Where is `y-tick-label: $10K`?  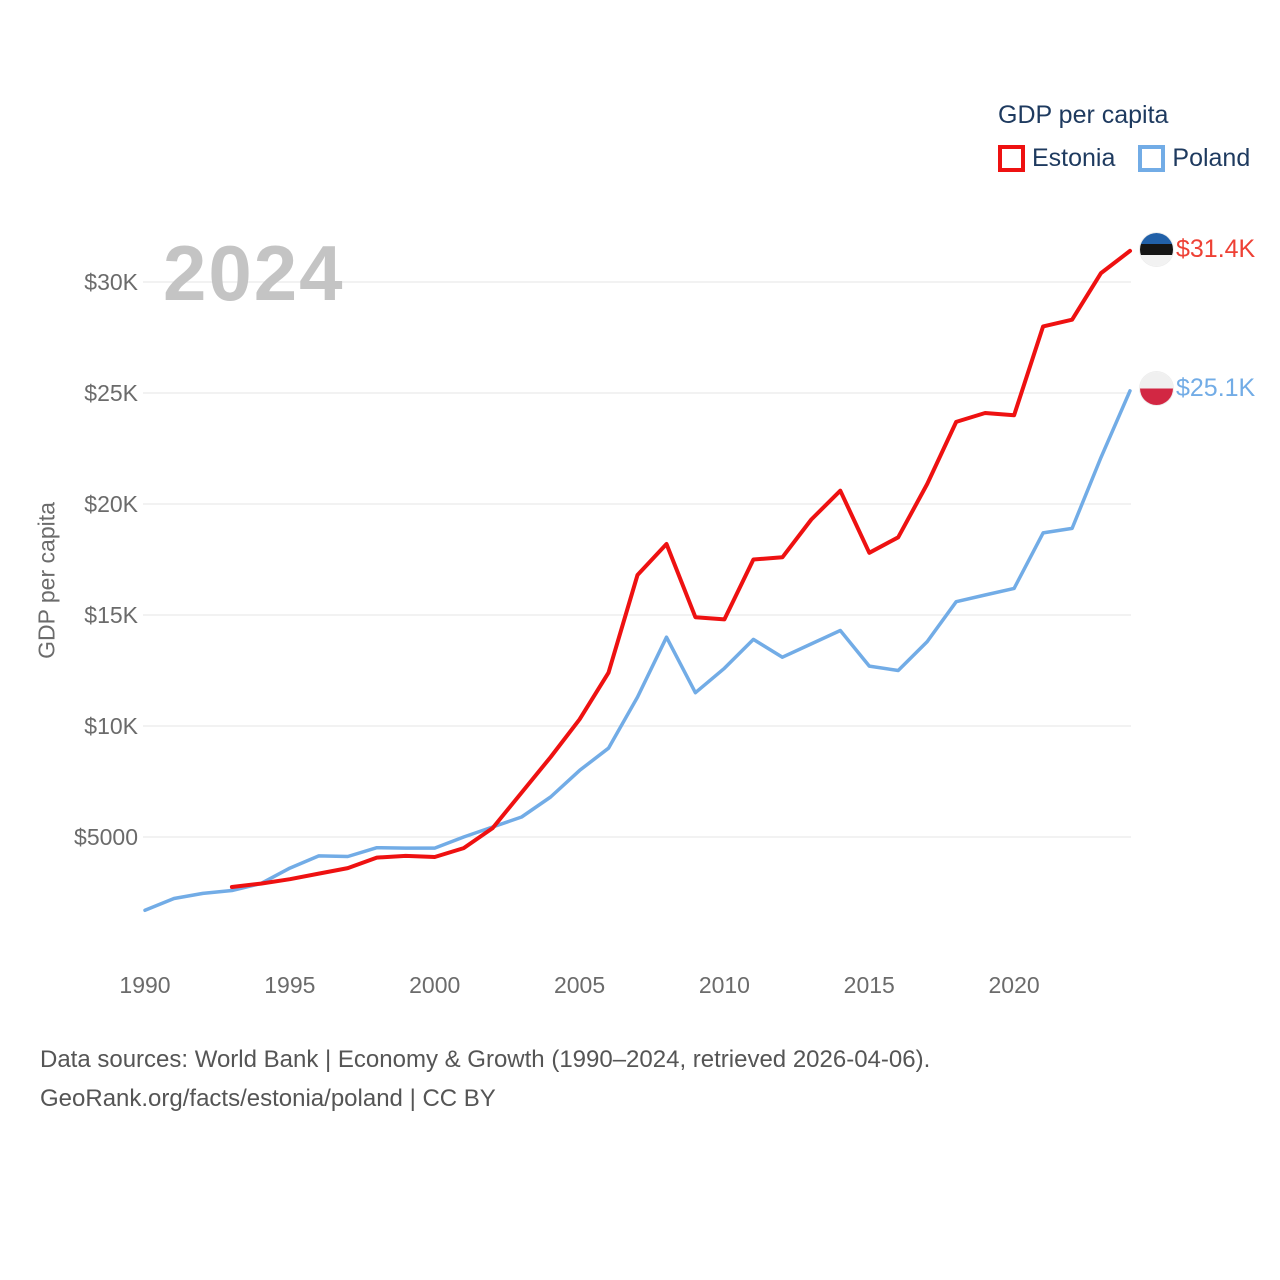
y-tick-label: $10K is located at coordinates (111, 726).